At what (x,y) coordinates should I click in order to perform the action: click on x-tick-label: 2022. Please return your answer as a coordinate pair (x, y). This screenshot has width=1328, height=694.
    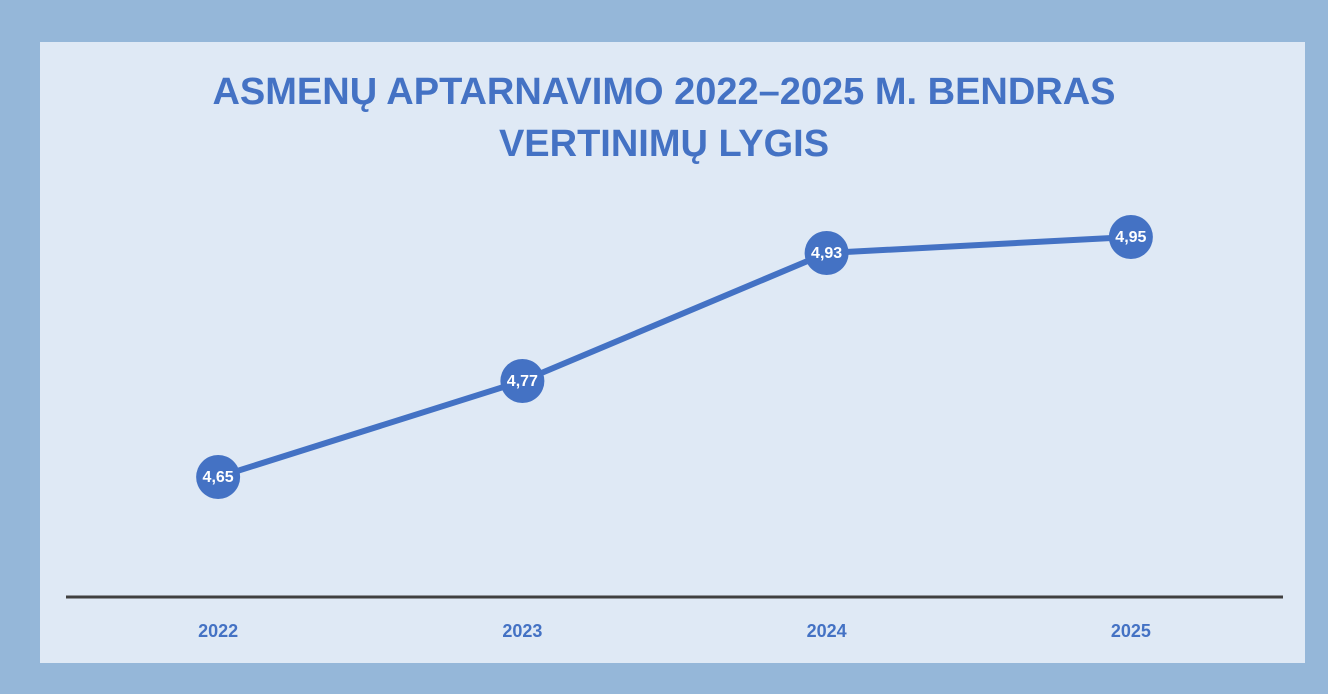
    Looking at the image, I should click on (218, 631).